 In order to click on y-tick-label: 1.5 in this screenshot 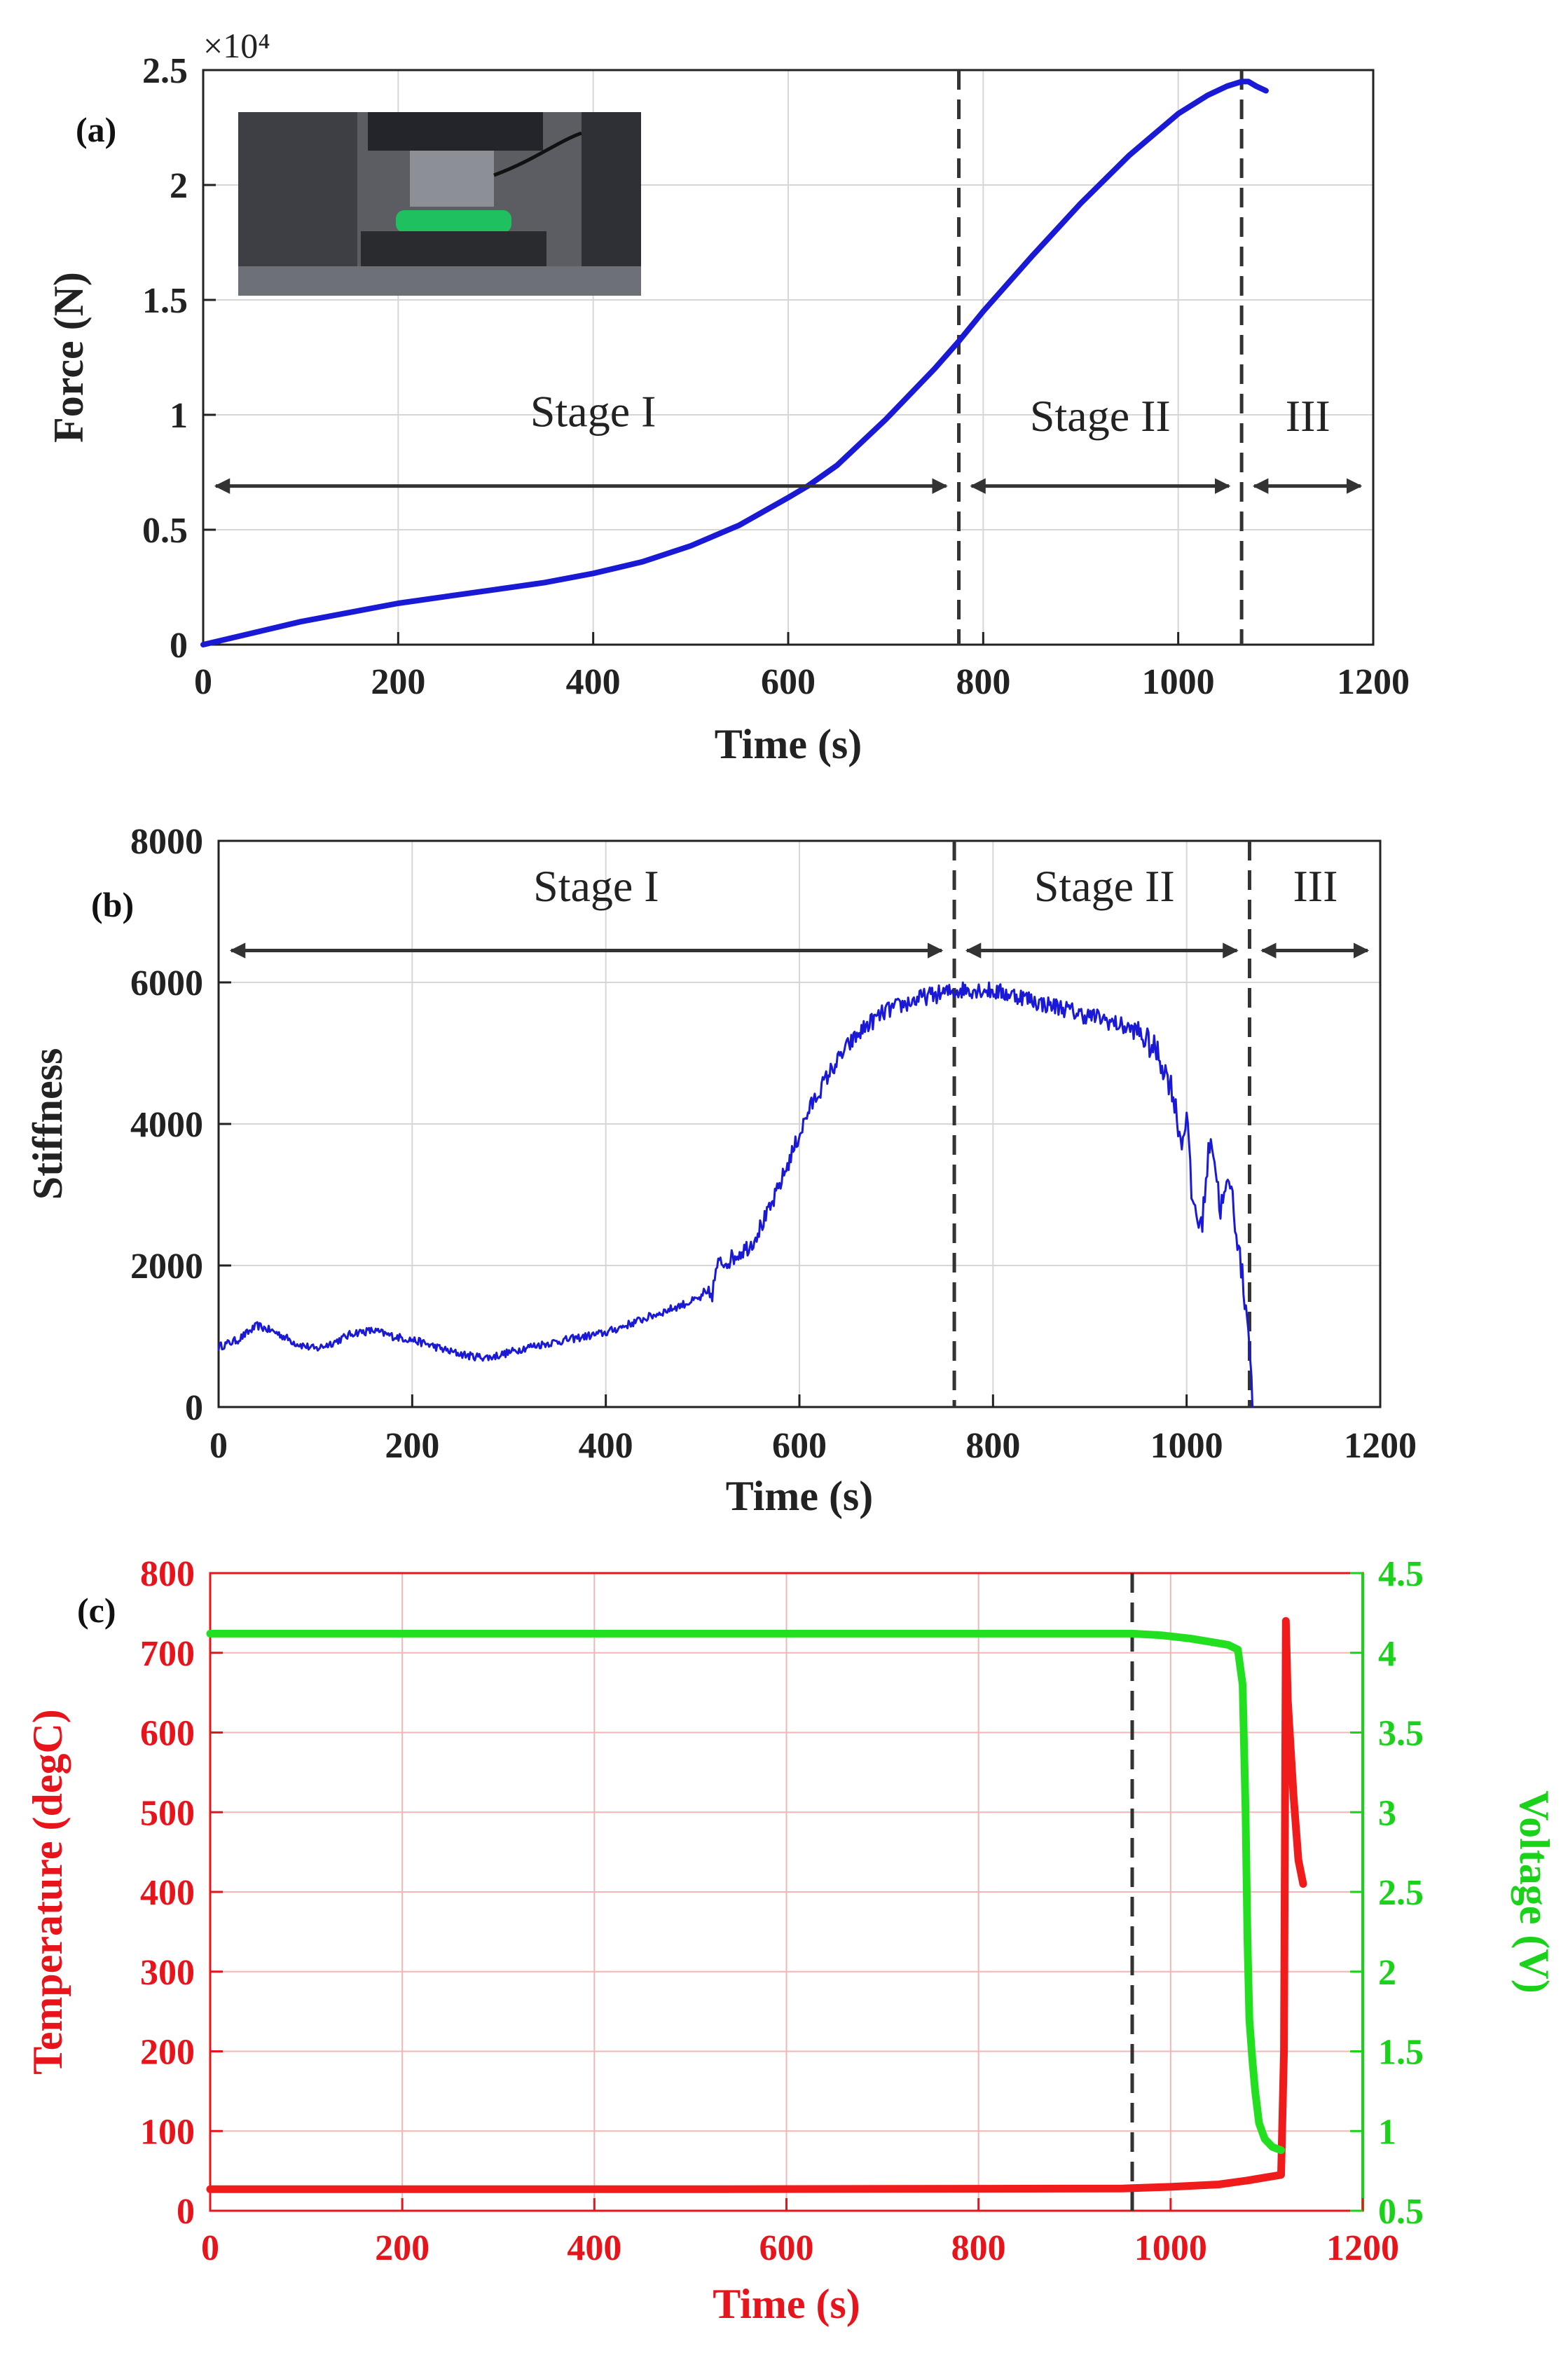, I will do `click(165, 301)`.